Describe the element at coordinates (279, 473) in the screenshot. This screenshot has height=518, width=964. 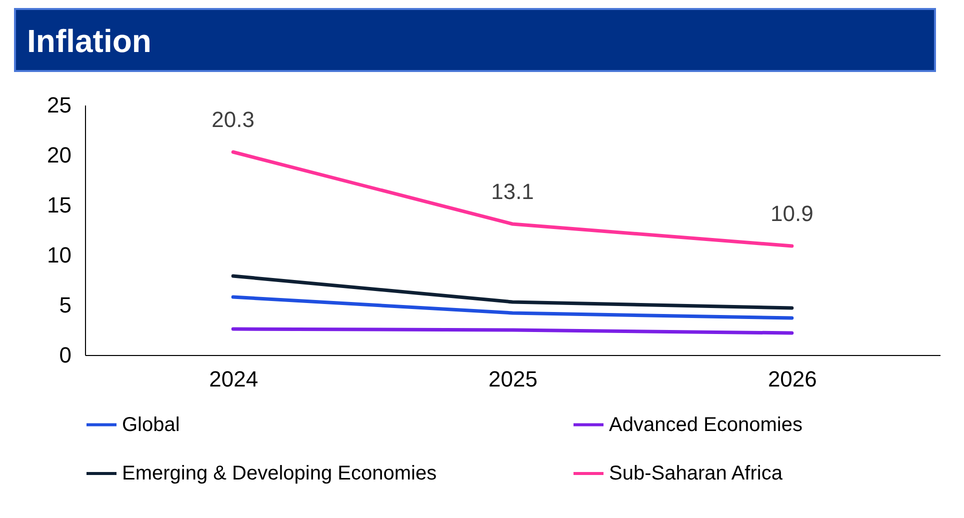
I see `legend-label: Emerging & Developing Economies` at that location.